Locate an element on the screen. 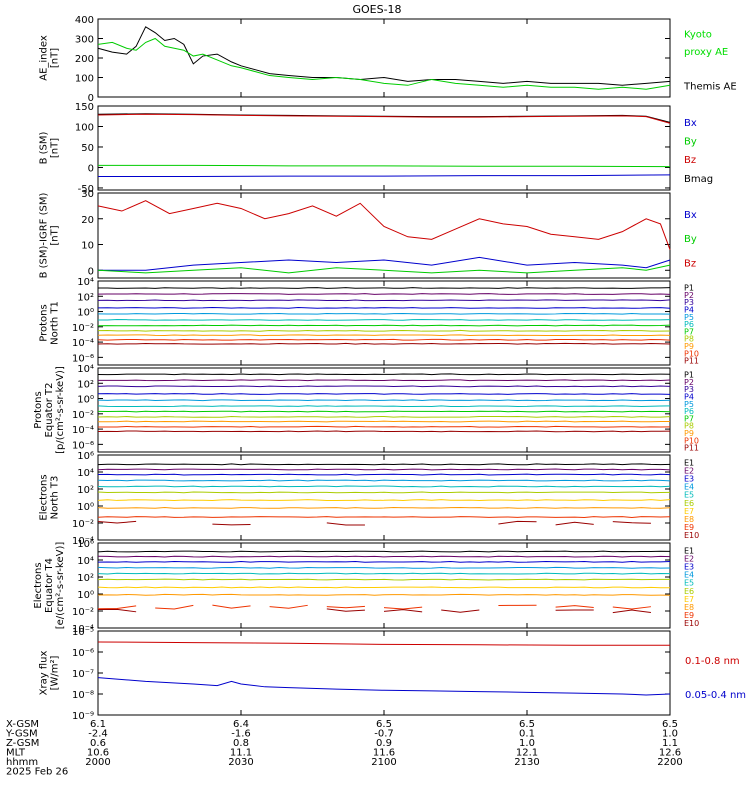  series-line-p2 is located at coordinates (384, 294).